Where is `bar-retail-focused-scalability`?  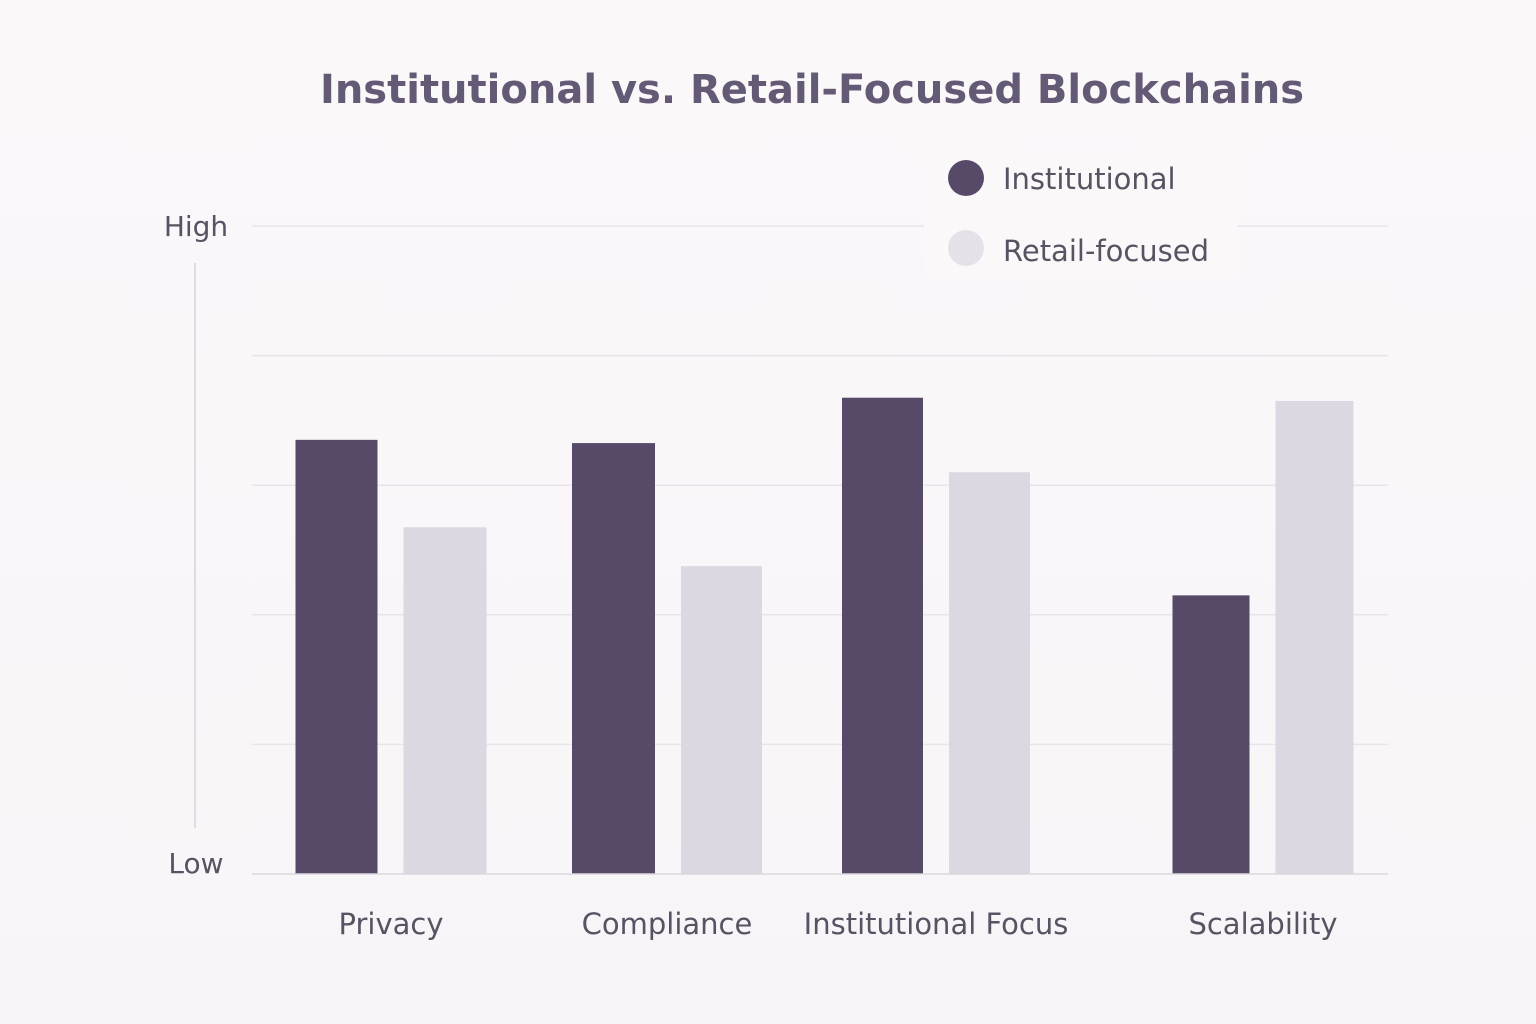 bar-retail-focused-scalability is located at coordinates (1314, 637).